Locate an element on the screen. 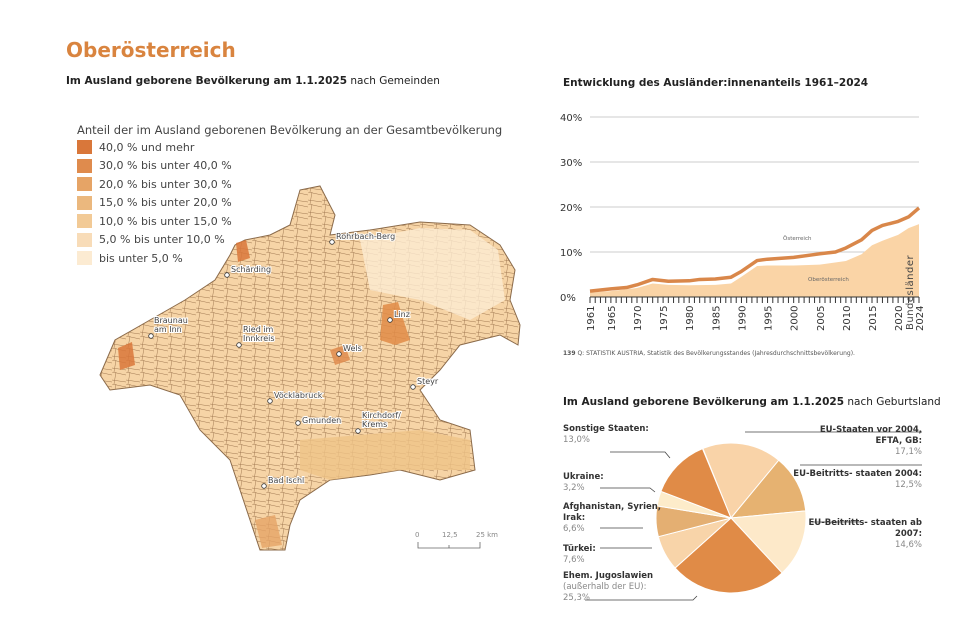 The width and height of the screenshot is (960, 622). pie-label-value: 14,6% is located at coordinates (908, 545).